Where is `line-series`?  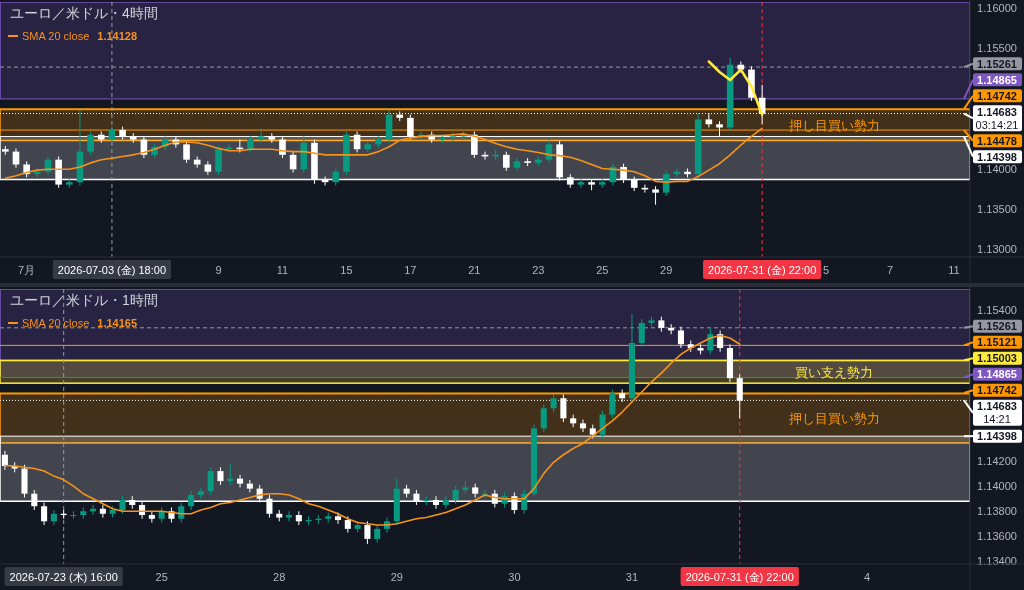 line-series is located at coordinates (735, 88).